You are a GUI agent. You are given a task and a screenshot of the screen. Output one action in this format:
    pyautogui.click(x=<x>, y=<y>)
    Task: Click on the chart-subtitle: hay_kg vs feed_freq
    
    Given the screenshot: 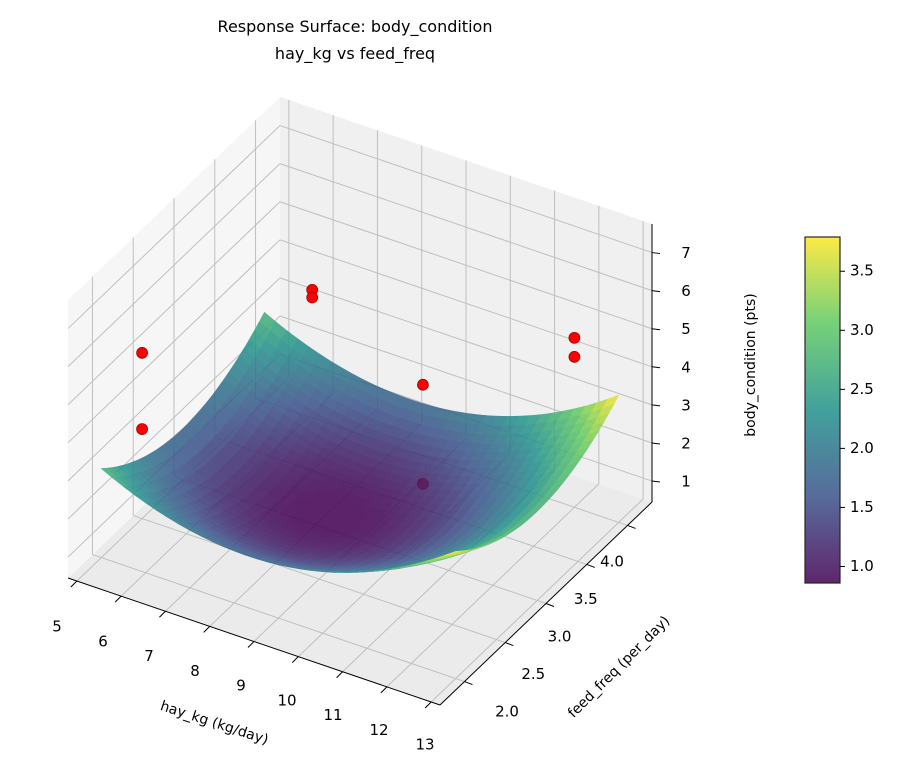 What is the action you would take?
    pyautogui.click(x=355, y=54)
    